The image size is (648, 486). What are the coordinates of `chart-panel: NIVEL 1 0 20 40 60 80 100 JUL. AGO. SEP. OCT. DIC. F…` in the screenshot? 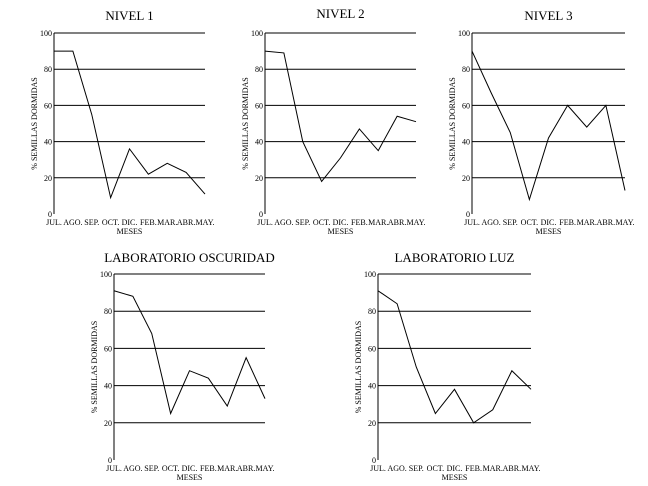 It's located at (122, 122).